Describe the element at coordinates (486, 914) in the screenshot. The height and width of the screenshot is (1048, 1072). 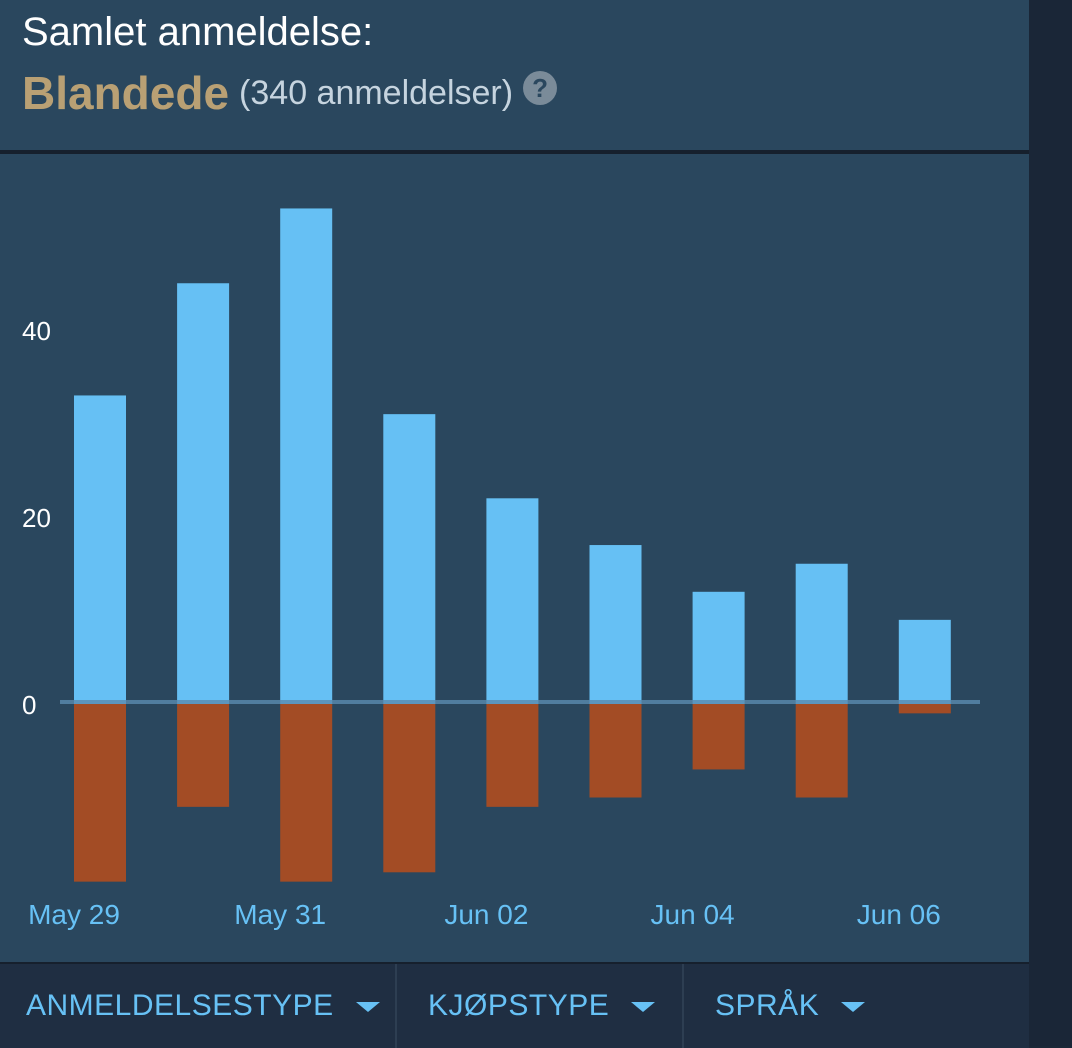
I see `x-tick-label: Jun 02` at that location.